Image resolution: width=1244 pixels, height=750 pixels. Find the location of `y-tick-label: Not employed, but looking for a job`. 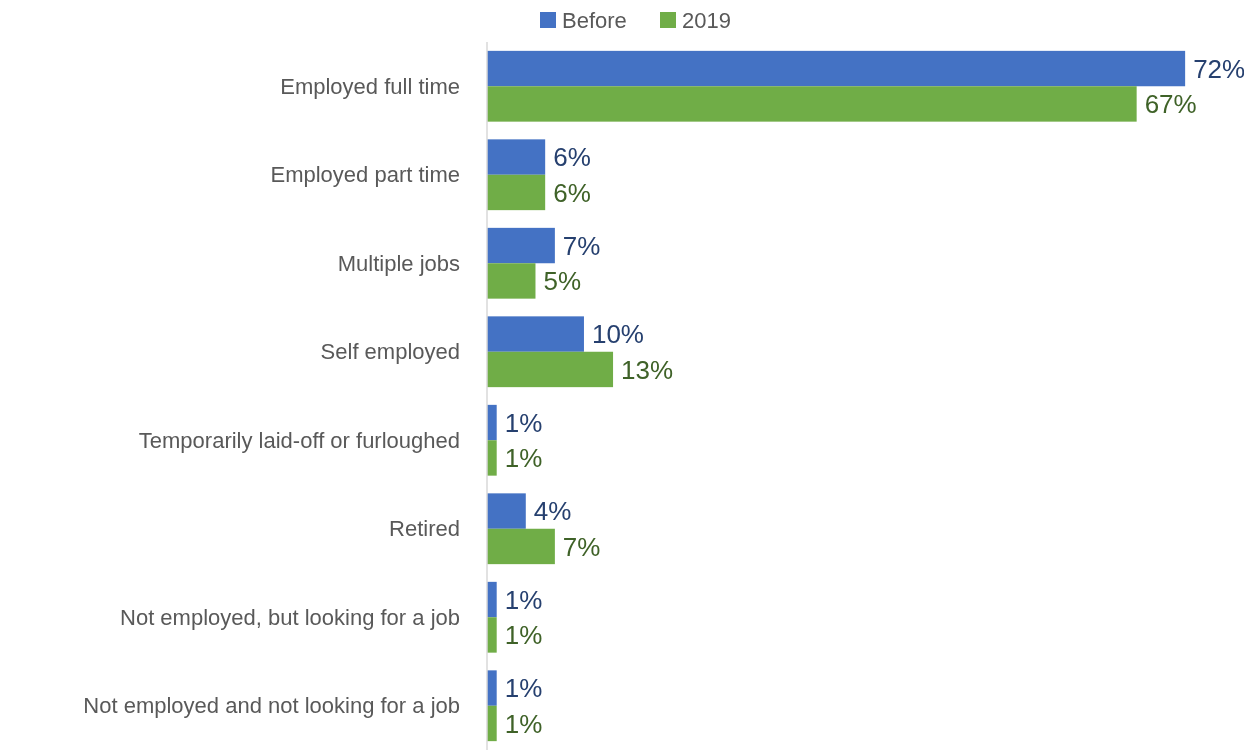

y-tick-label: Not employed, but looking for a job is located at coordinates (290, 617).